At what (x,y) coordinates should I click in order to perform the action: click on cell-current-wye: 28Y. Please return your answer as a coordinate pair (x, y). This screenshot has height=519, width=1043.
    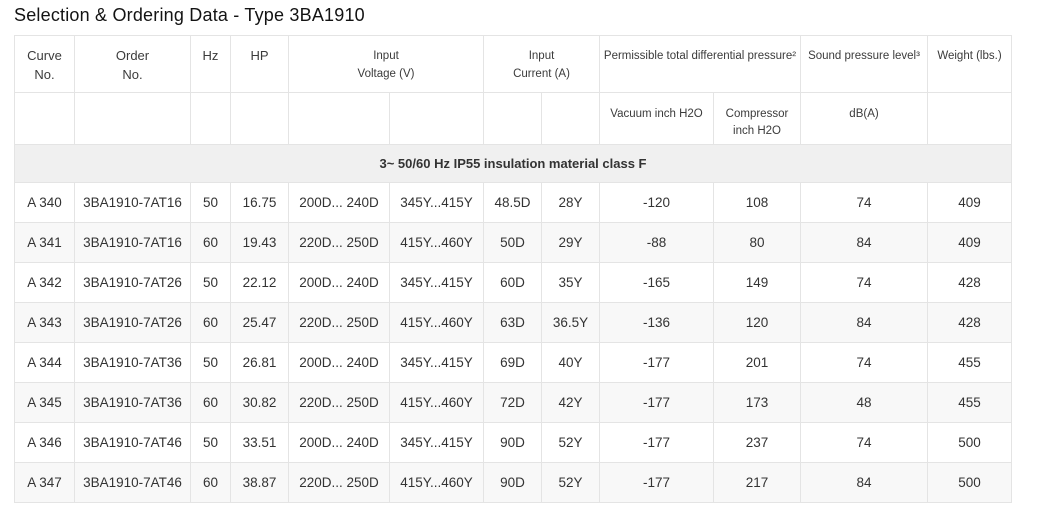
    Looking at the image, I should click on (570, 202).